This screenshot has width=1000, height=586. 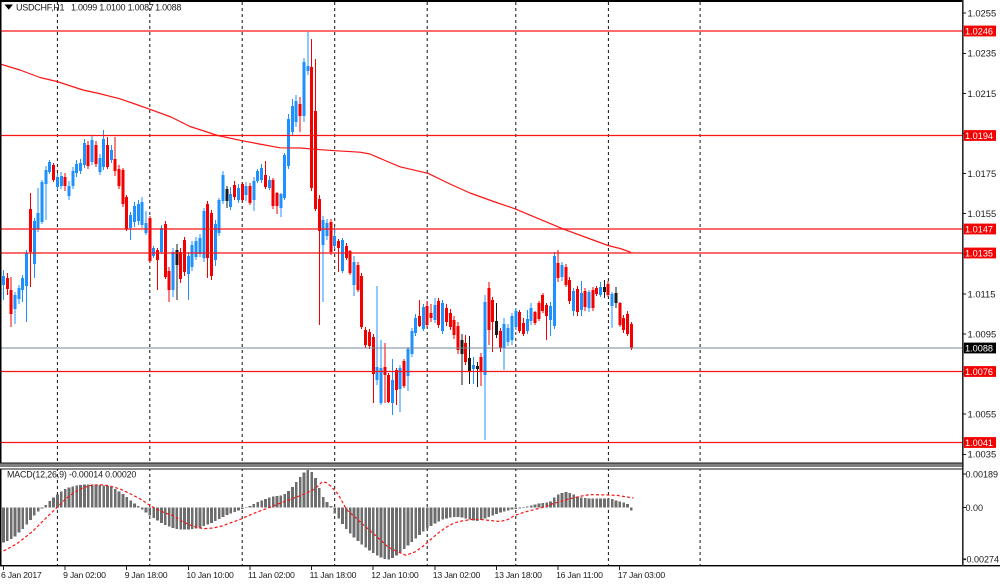 I want to click on svg-text: 1.0215, so click(x=982, y=93).